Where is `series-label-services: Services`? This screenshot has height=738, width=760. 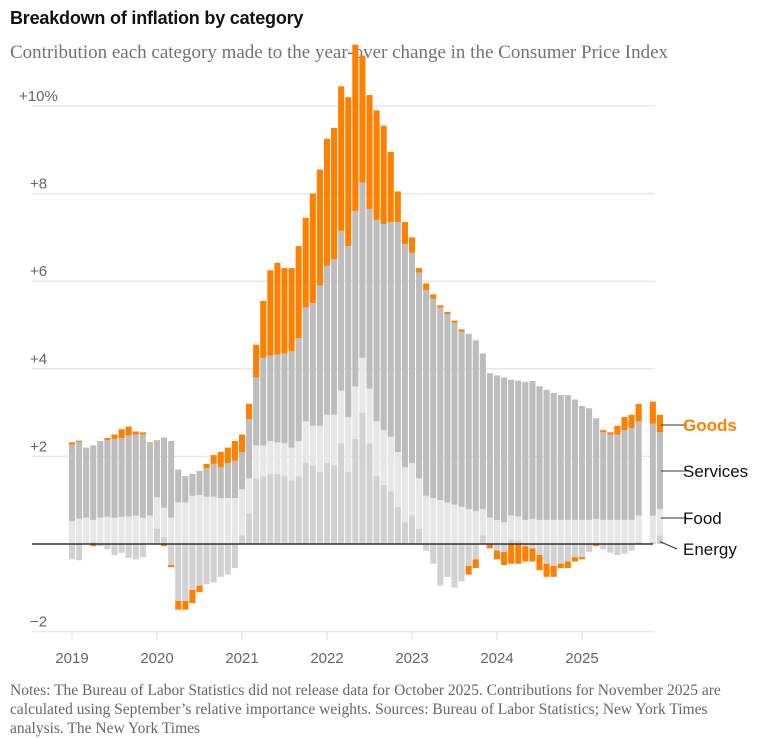 series-label-services: Services is located at coordinates (715, 471).